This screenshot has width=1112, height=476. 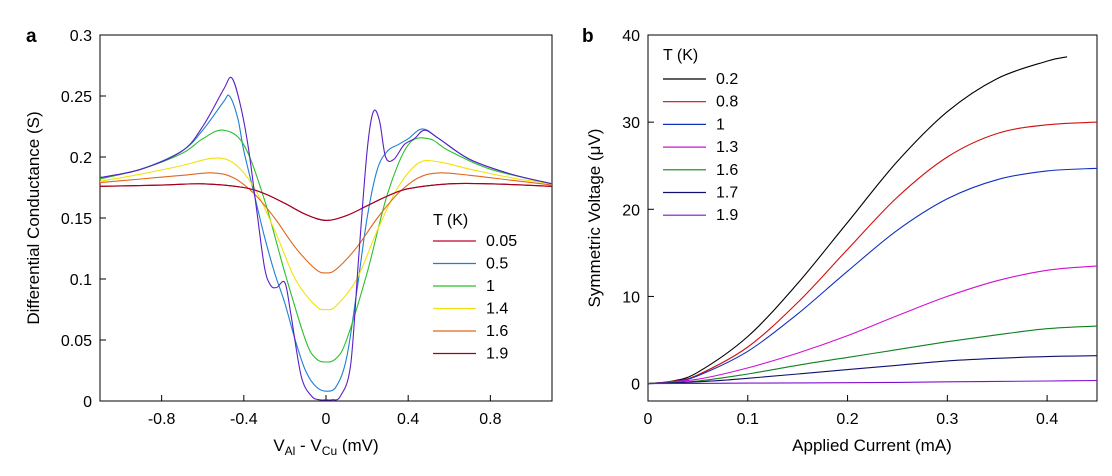 I want to click on x-label-sub-cu: Cu, so click(x=329, y=451).